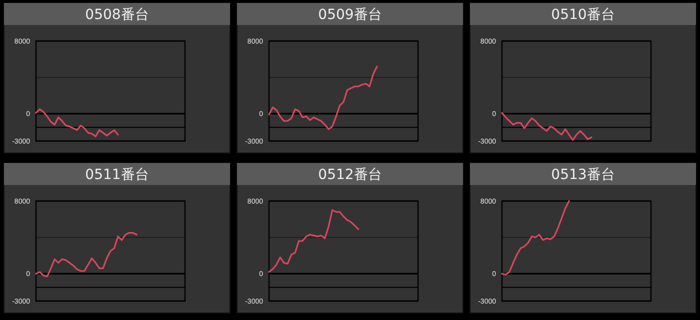 This screenshot has width=700, height=320. Describe the element at coordinates (350, 175) in the screenshot. I see `chart-title: 0512番台` at that location.